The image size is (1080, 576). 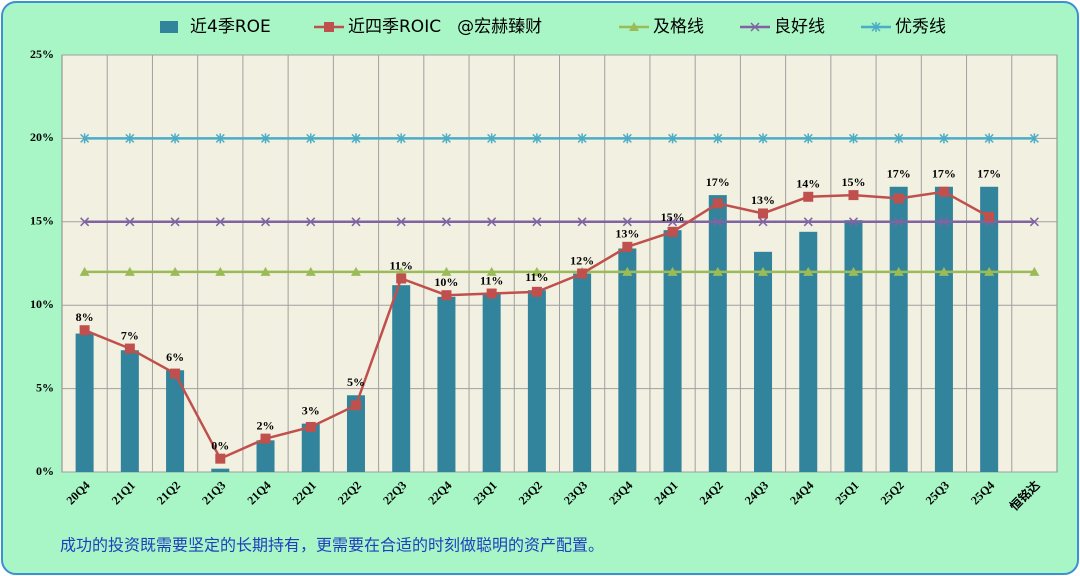 What do you see at coordinates (627, 234) in the screenshot?
I see `data-label: 13%` at bounding box center [627, 234].